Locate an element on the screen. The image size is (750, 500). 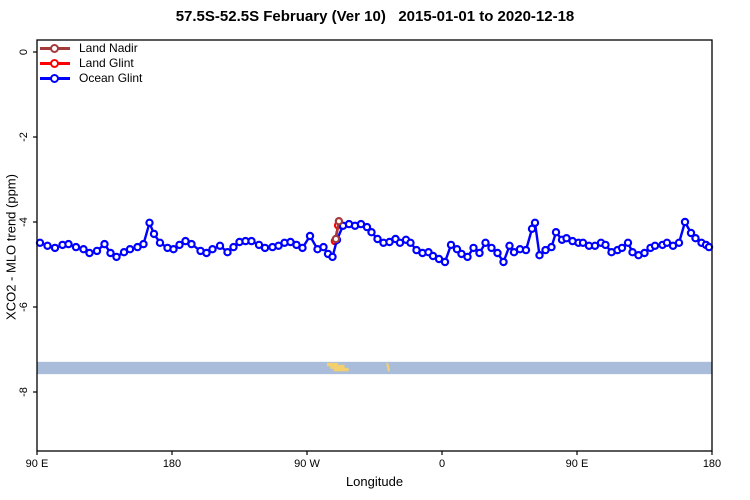
x-axis: 90 E 180 90 W 0 90 E 180 is located at coordinates (373, 460).